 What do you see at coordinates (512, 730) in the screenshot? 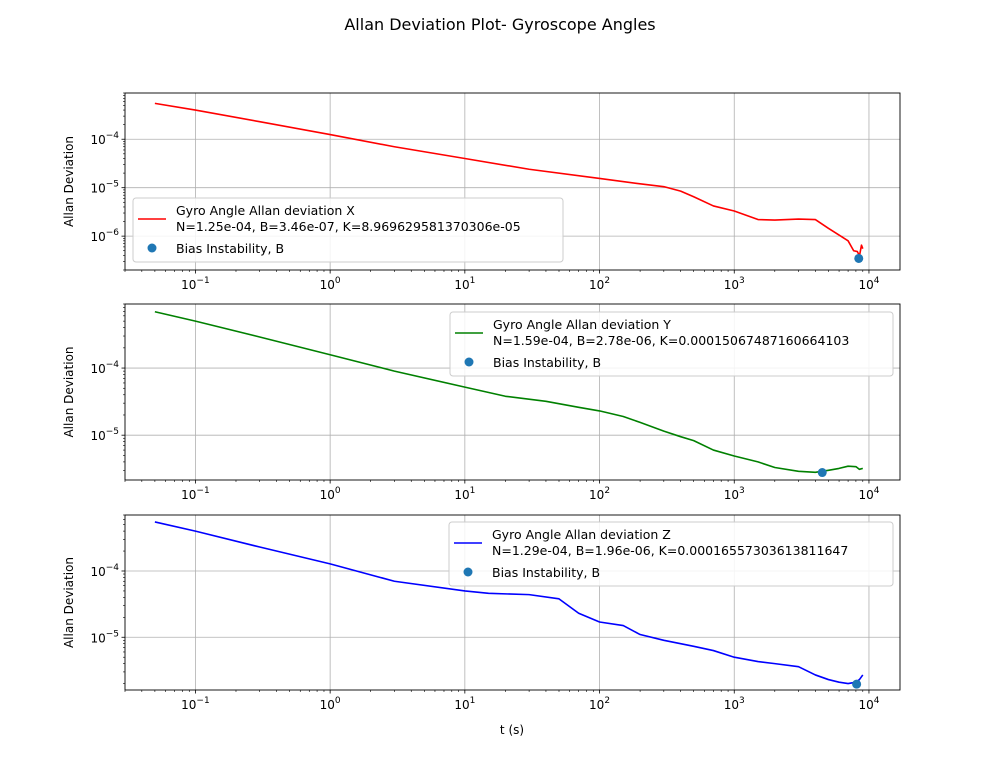
I see `x-axis-label: t (s)` at bounding box center [512, 730].